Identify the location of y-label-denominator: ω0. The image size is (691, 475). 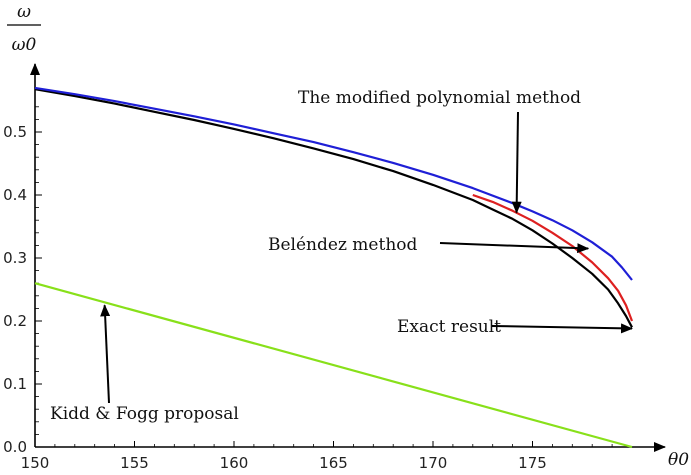
(24, 45).